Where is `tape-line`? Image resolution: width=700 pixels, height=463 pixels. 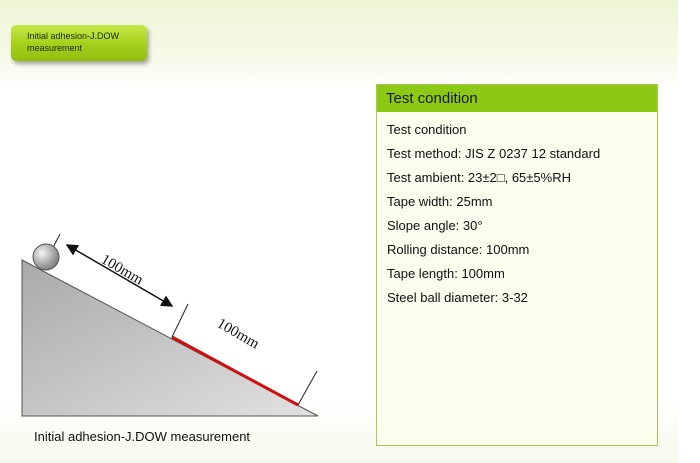
tape-line is located at coordinates (235, 371).